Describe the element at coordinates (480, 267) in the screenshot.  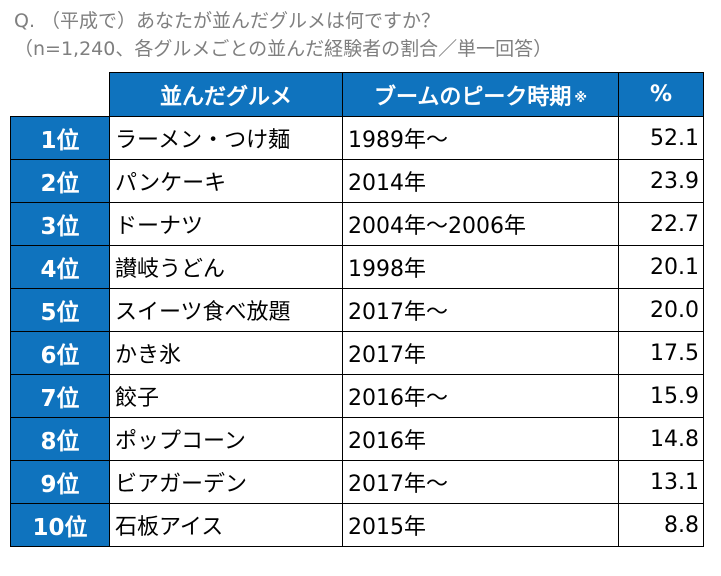
I see `peak-cell: 1998年` at that location.